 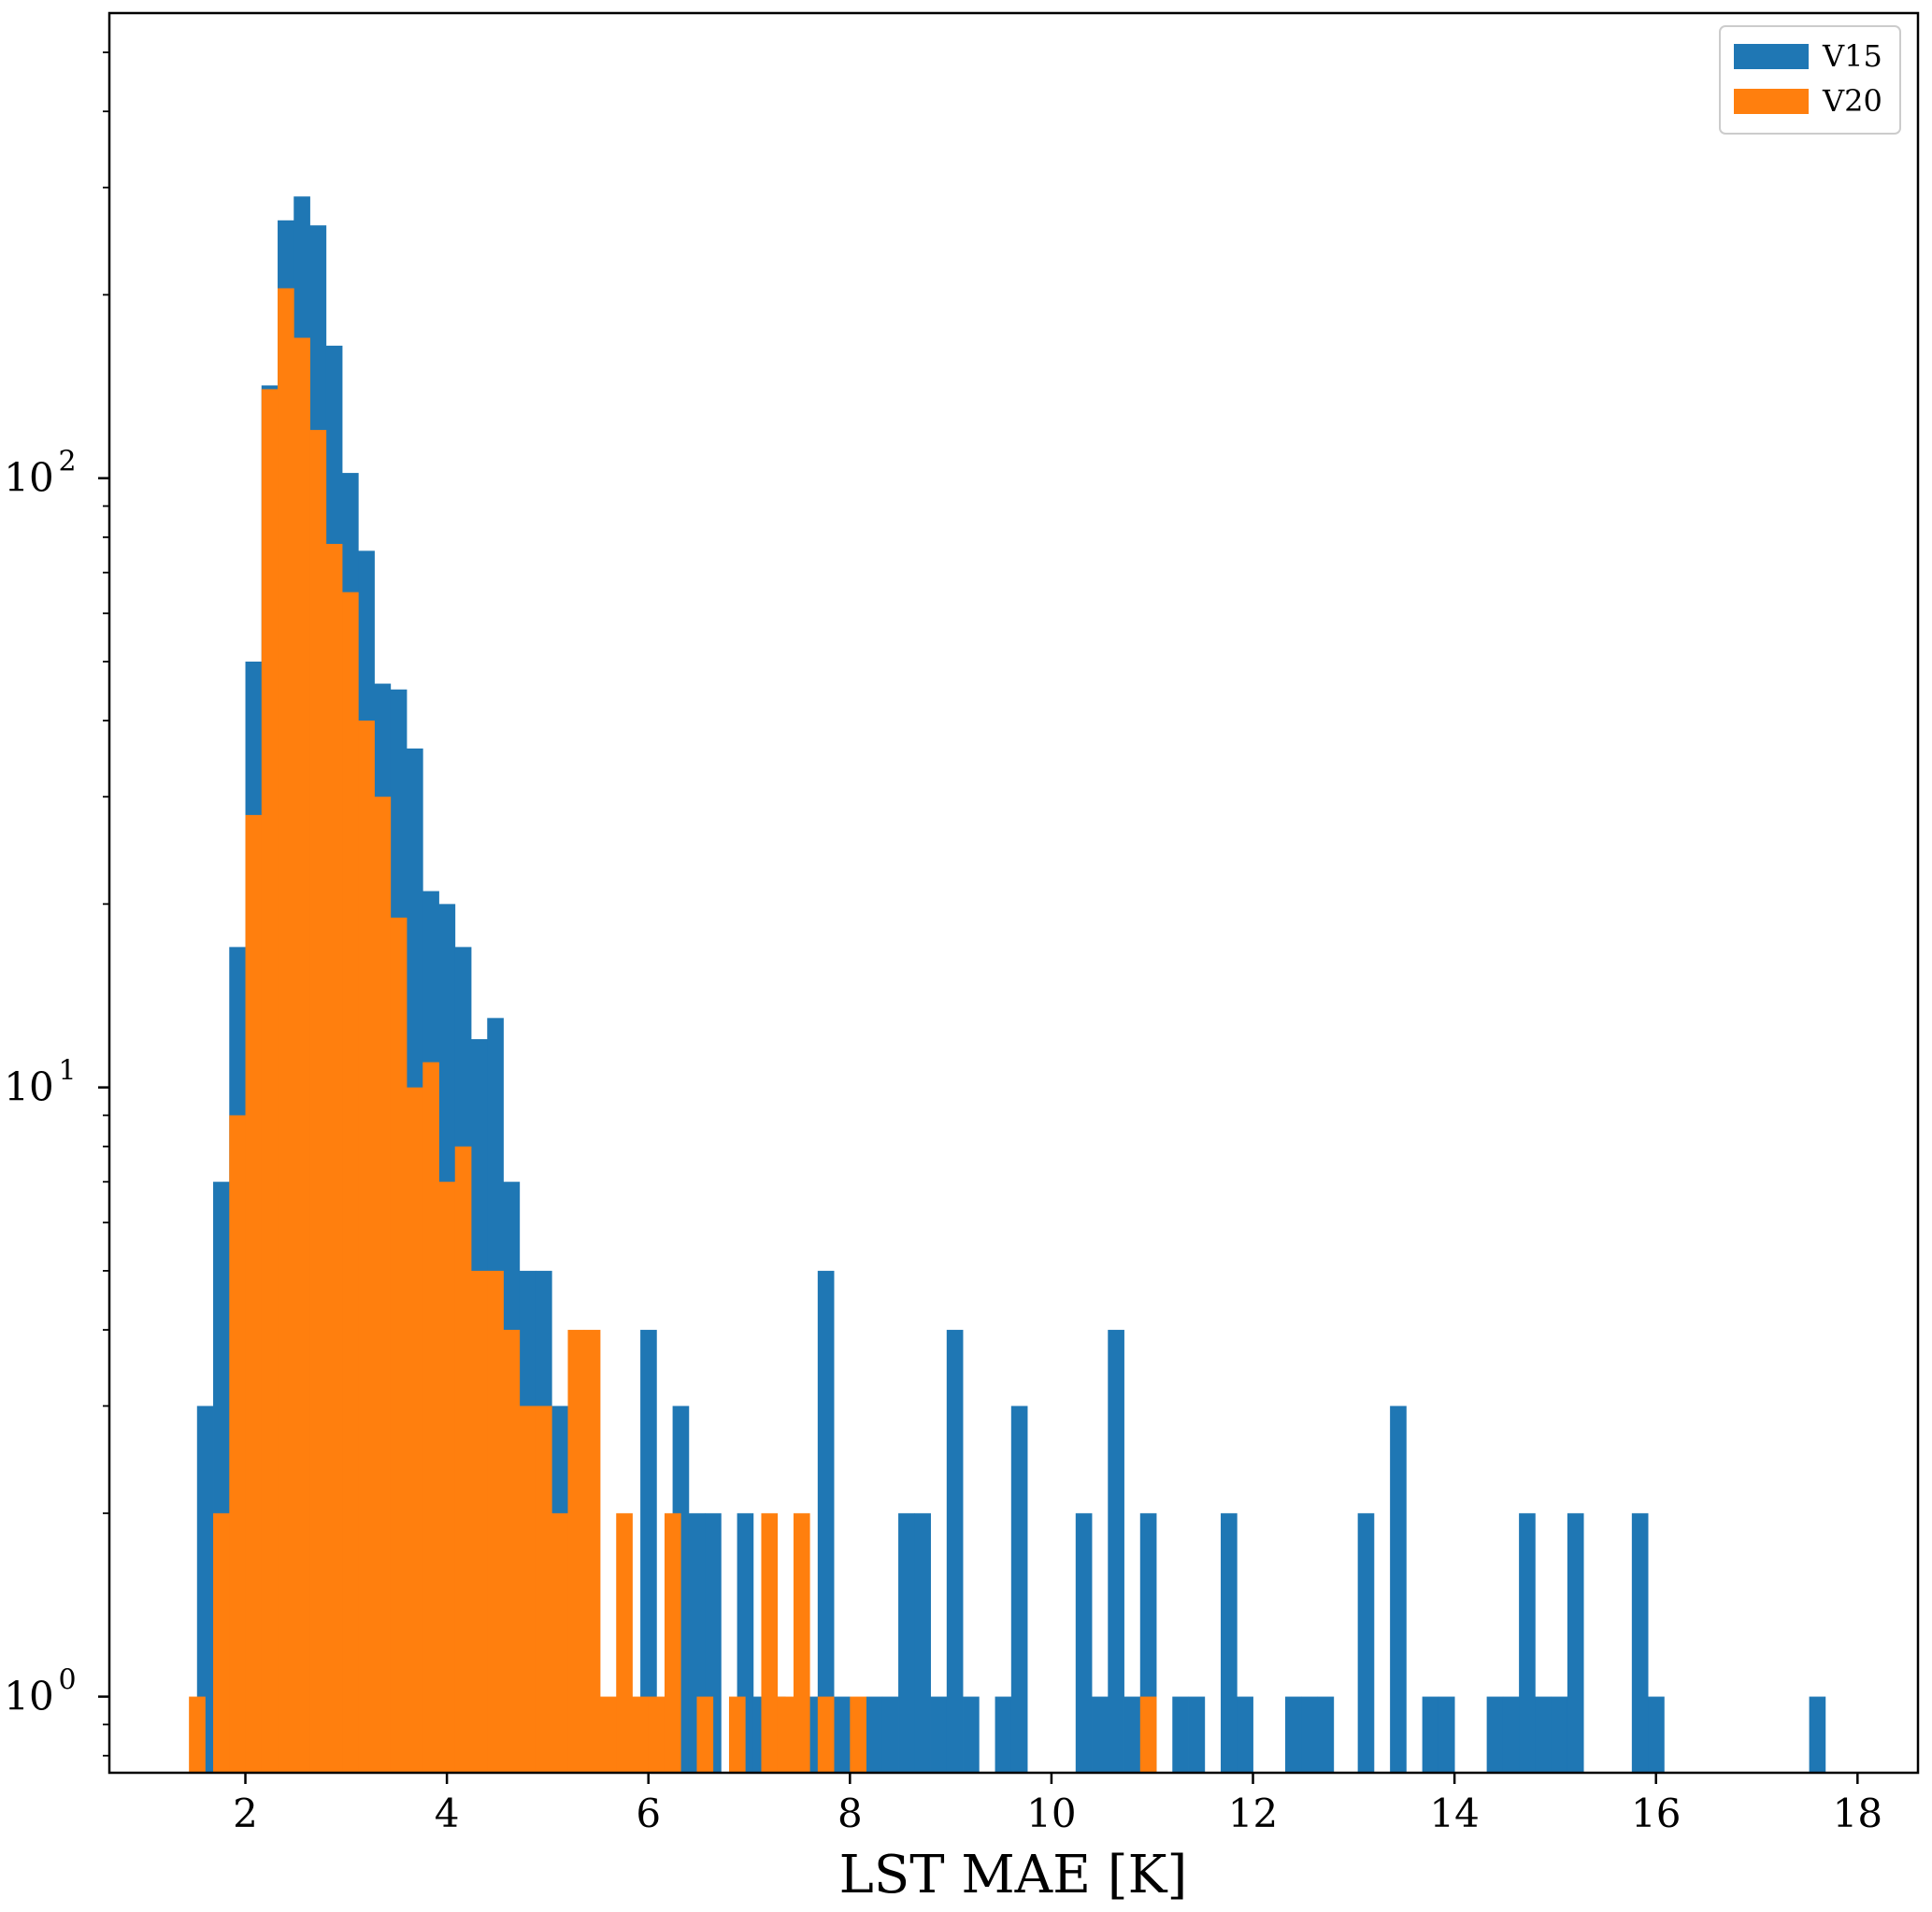 I want to click on legend-swatch-v15, so click(x=1771, y=56).